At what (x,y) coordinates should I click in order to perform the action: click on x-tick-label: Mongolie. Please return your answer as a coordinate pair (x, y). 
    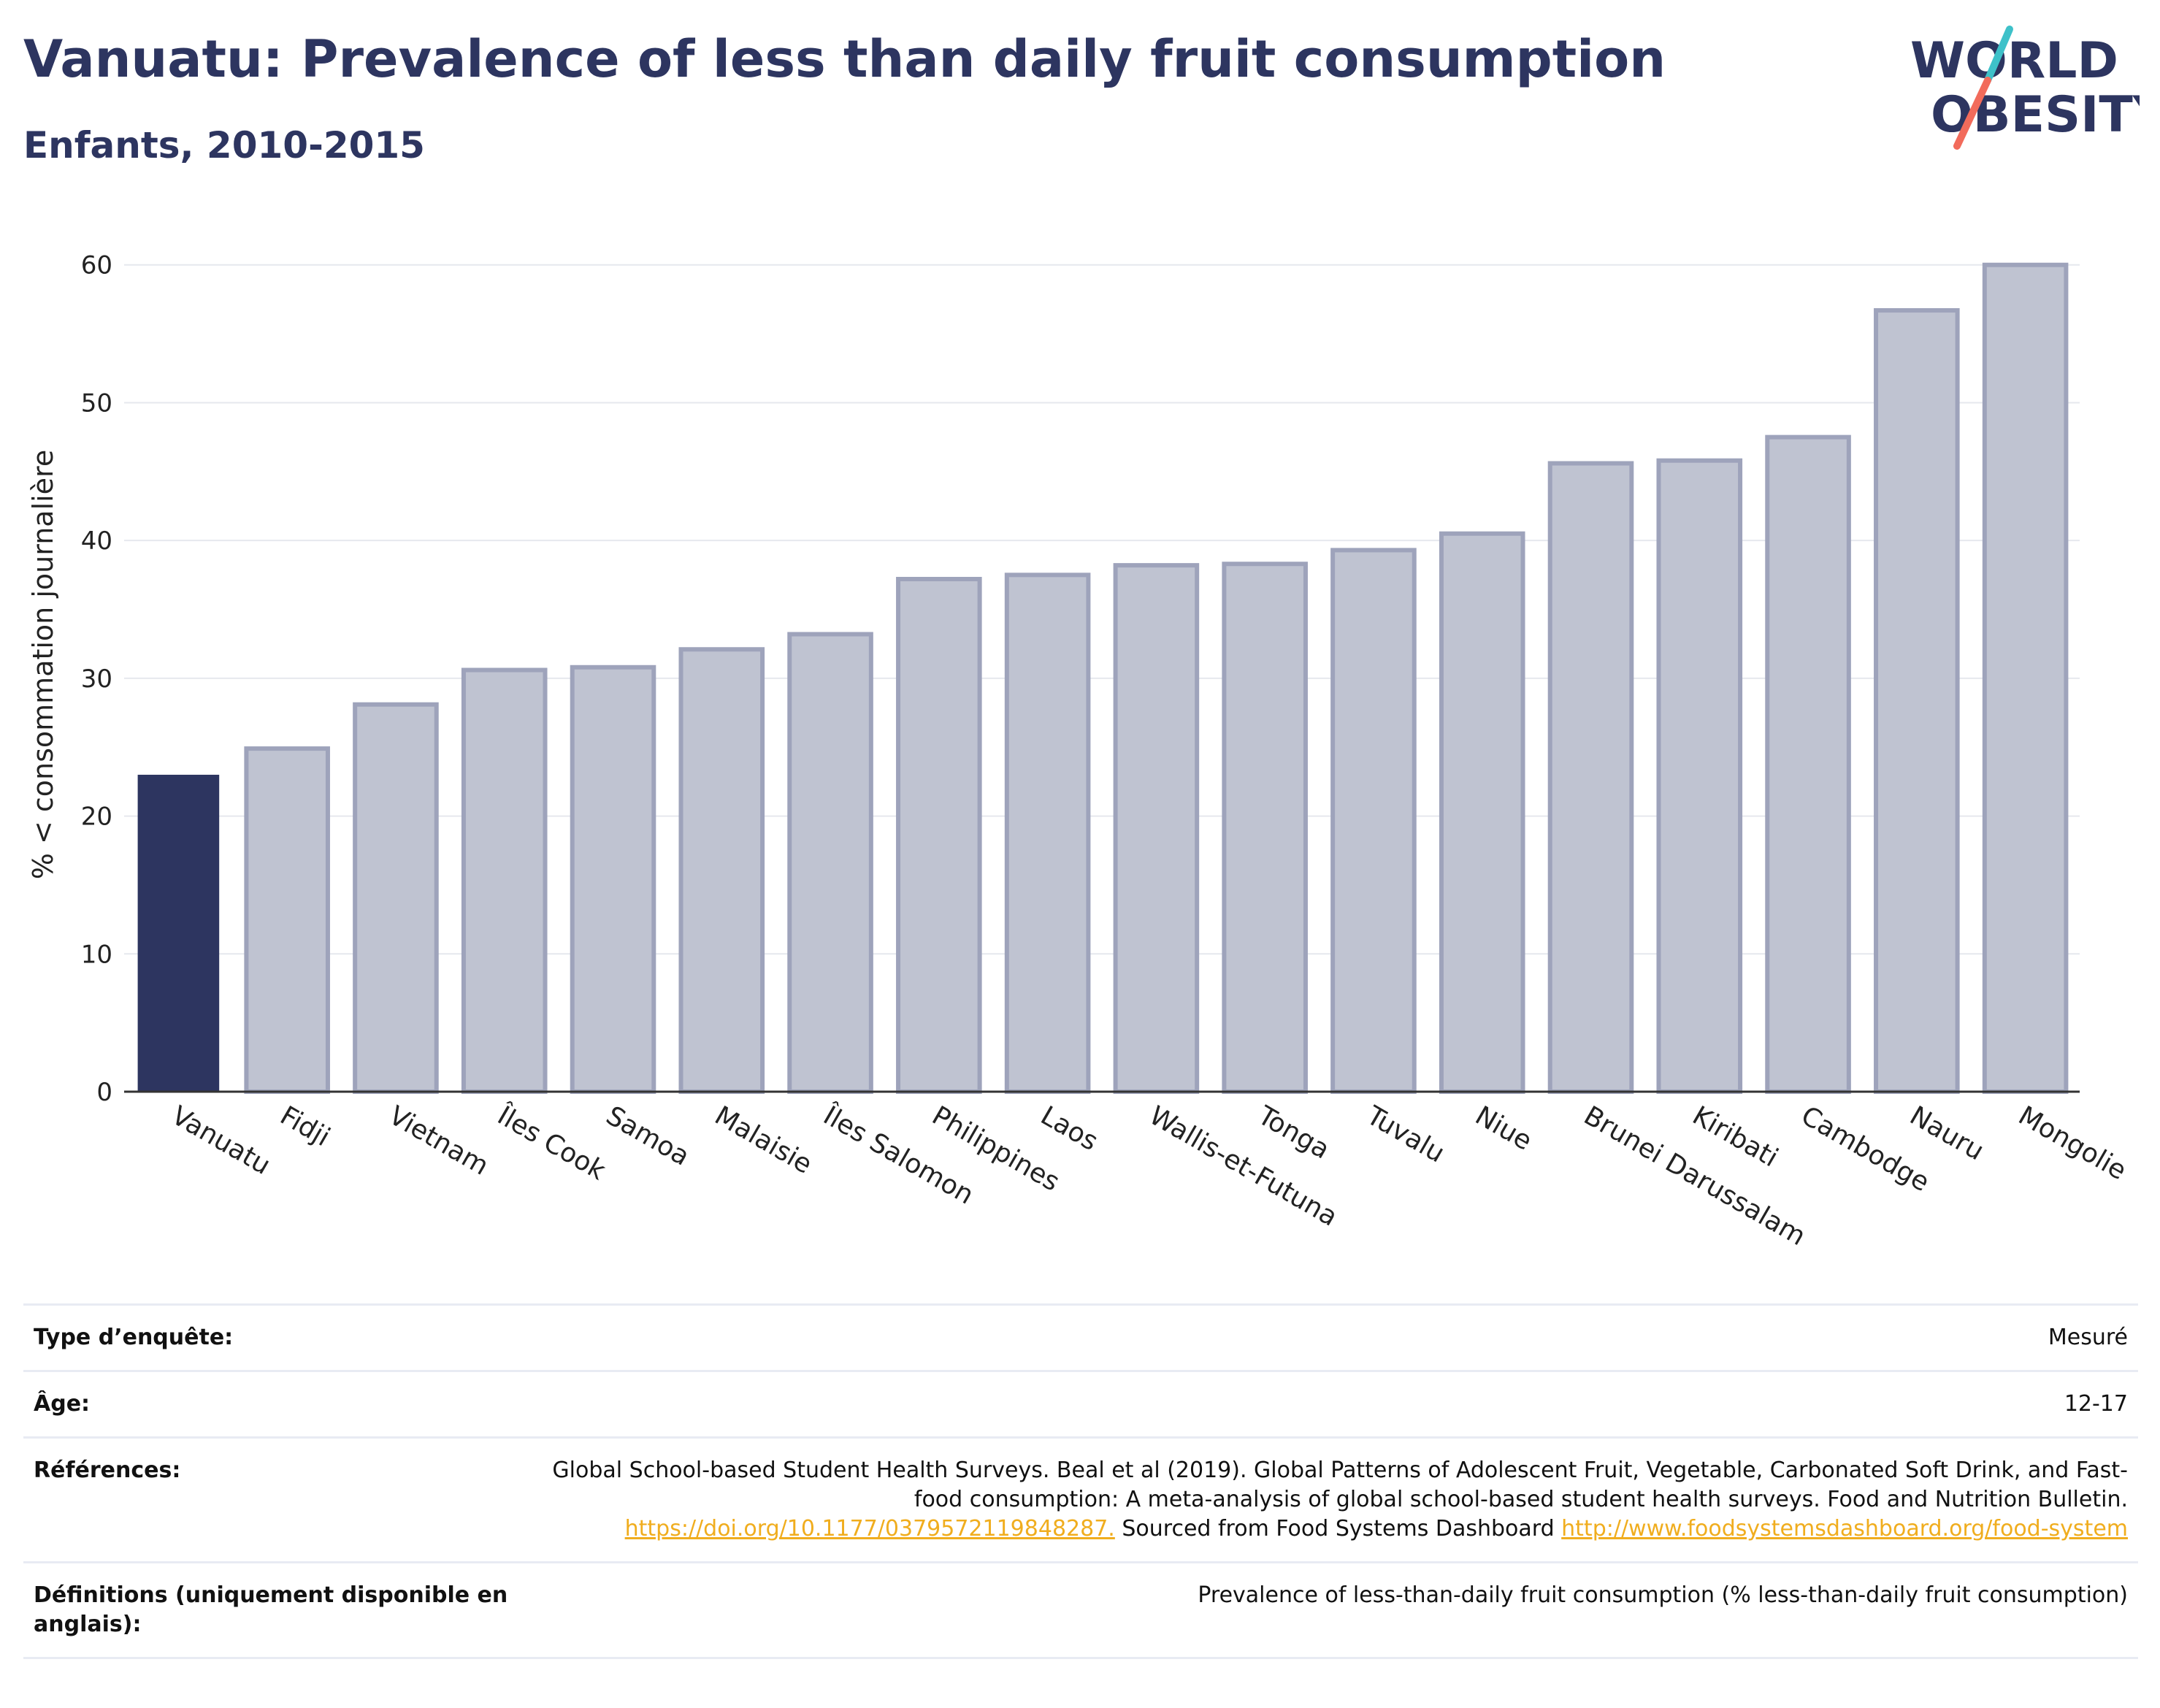
    Looking at the image, I should click on (2072, 1143).